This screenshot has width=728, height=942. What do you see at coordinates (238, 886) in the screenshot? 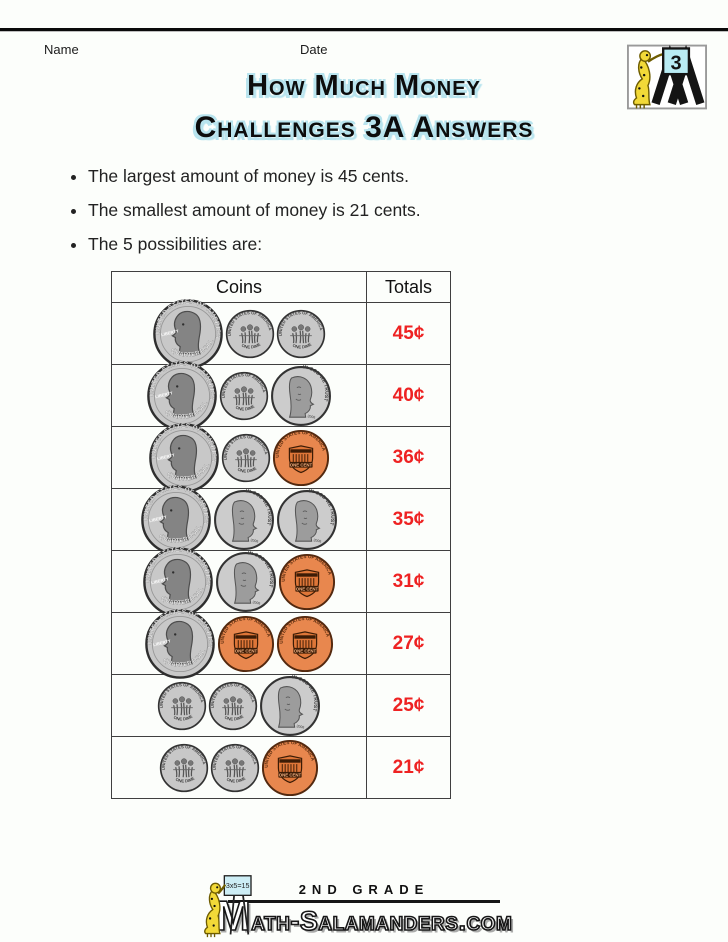
I see `footer-sign-text: 3x5=15` at bounding box center [238, 886].